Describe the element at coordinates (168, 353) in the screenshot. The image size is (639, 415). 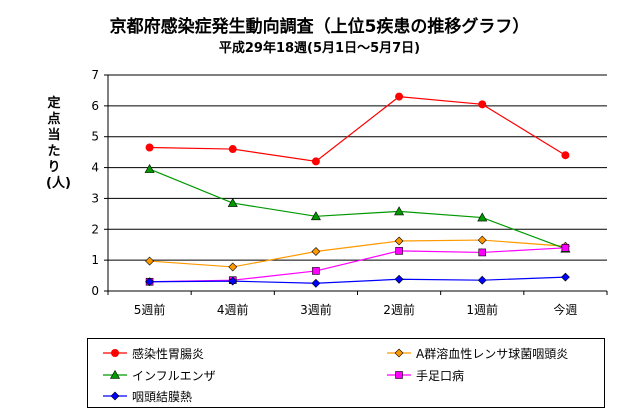
I see `legend-label-0: 感染性胃腸炎` at that location.